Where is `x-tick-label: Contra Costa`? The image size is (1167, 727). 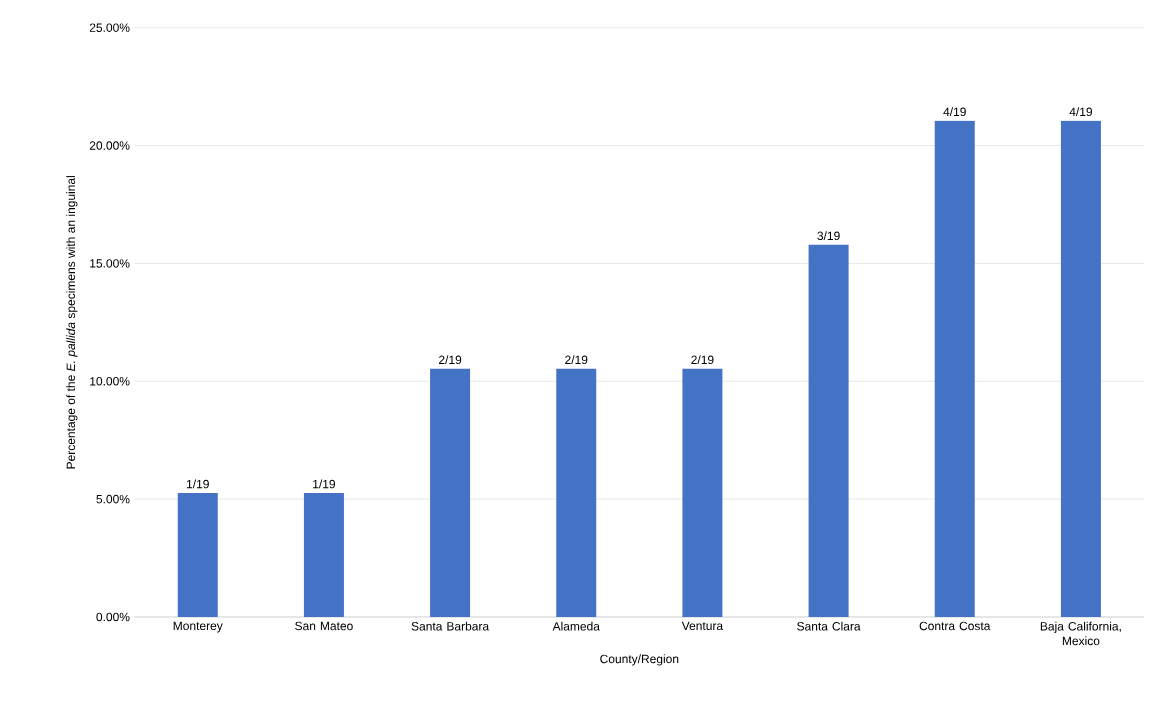
x-tick-label: Contra Costa is located at coordinates (955, 626).